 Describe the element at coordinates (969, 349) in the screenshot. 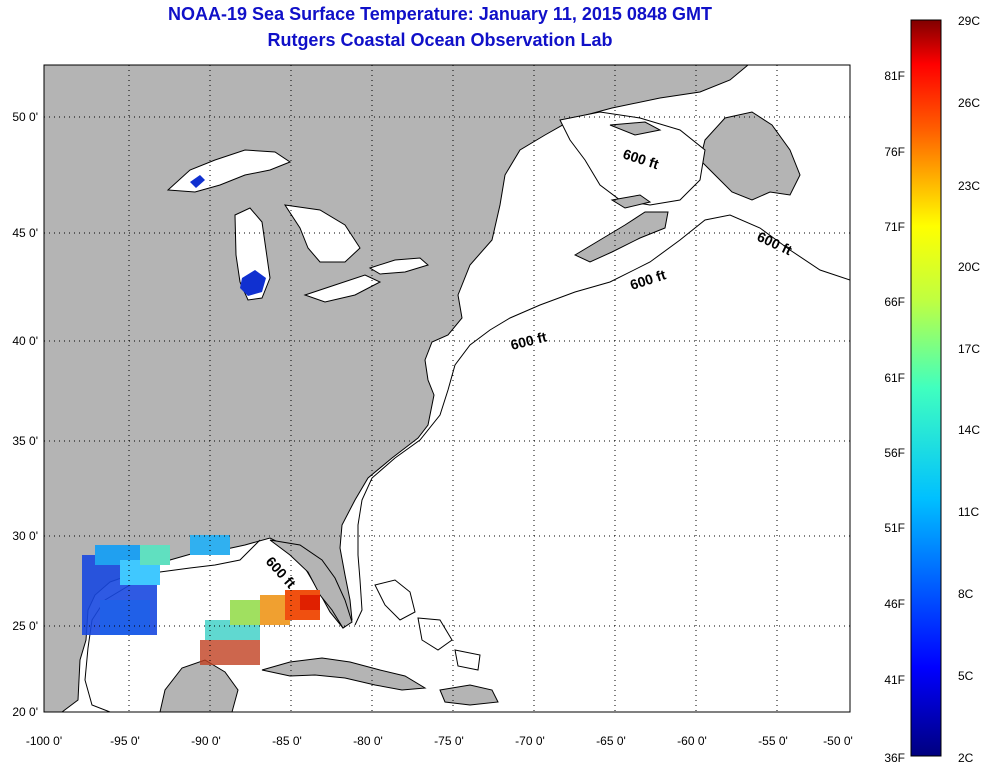

I see `cb-label-c: 17C` at that location.